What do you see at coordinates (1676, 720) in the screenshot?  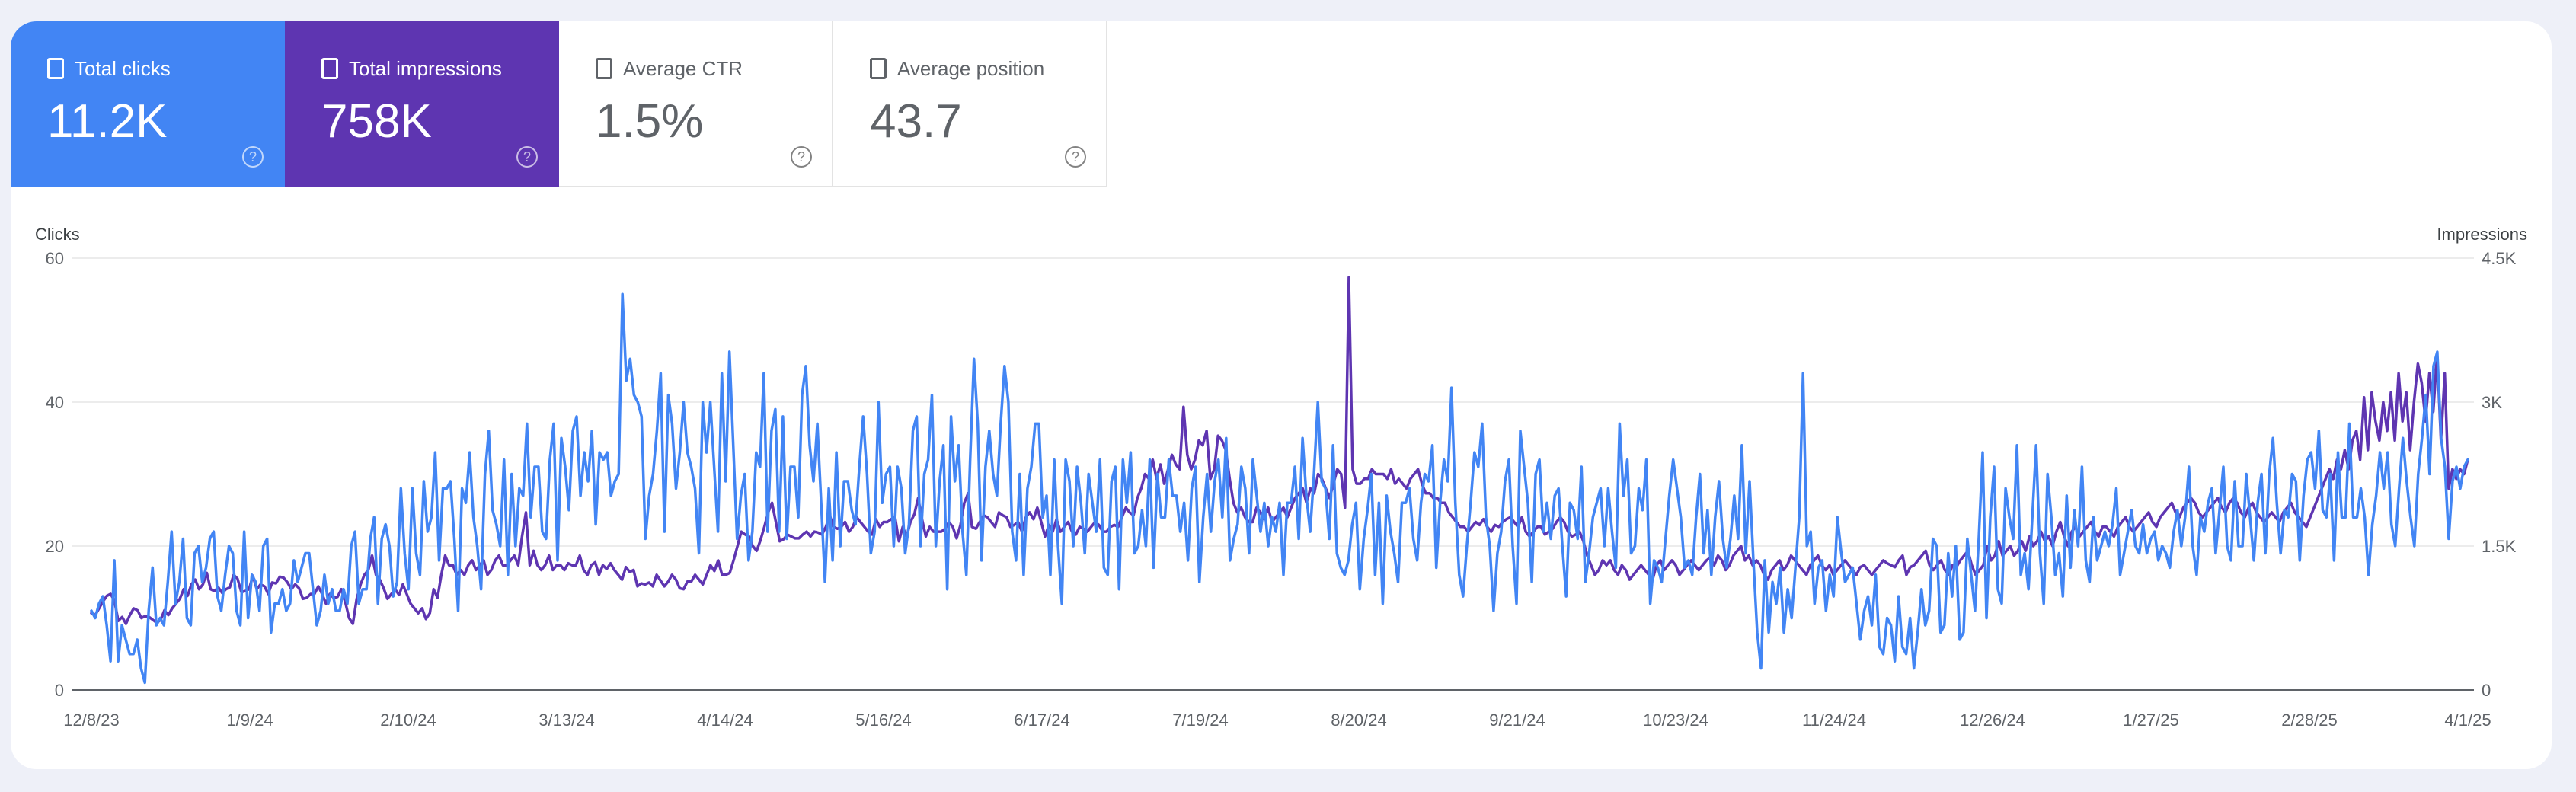 I see `x-tick-label: 10/23/24` at bounding box center [1676, 720].